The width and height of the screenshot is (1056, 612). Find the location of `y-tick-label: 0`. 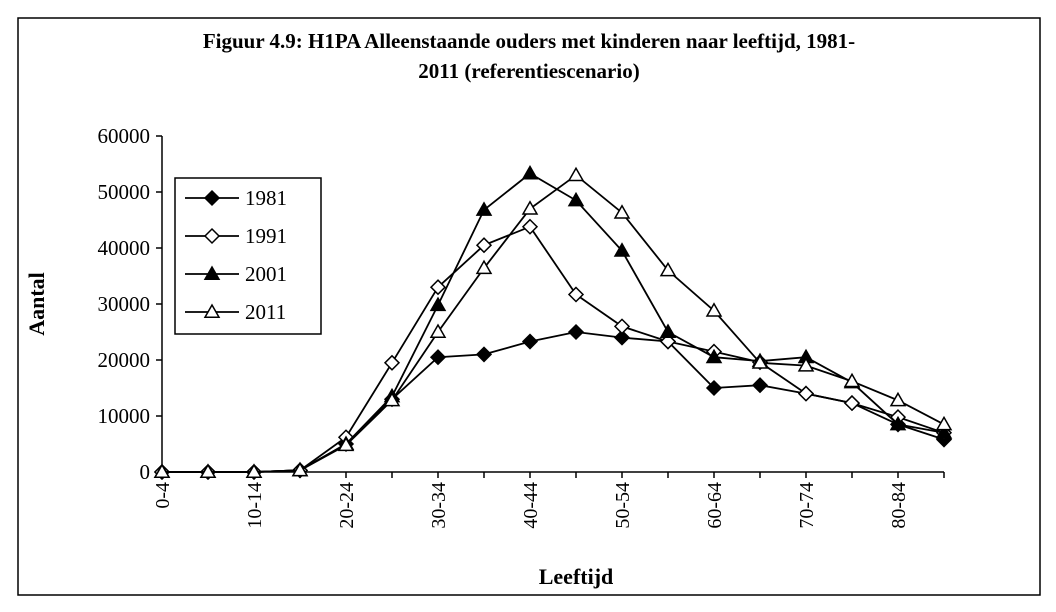

y-tick-label: 0 is located at coordinates (145, 472).